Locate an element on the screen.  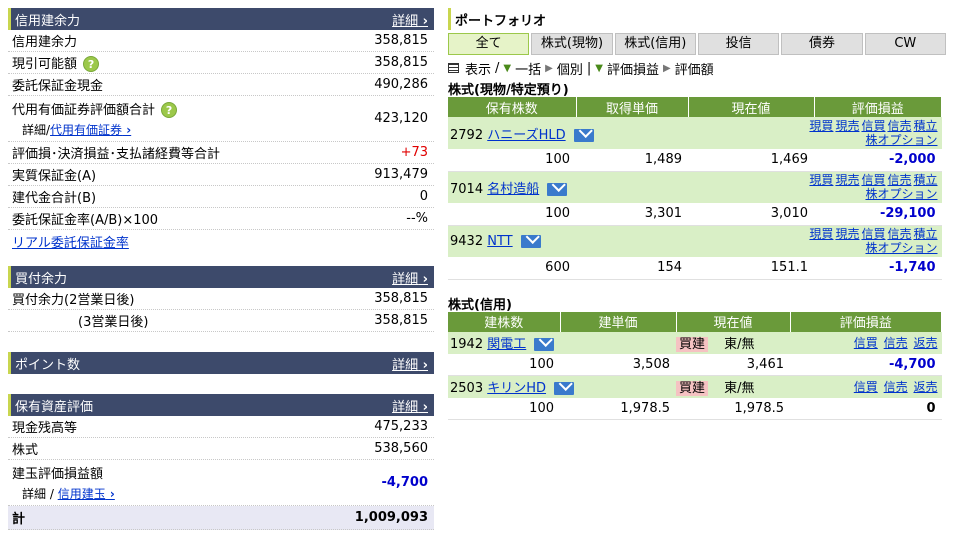
points-detail-link: 詳細 is located at coordinates (410, 363).